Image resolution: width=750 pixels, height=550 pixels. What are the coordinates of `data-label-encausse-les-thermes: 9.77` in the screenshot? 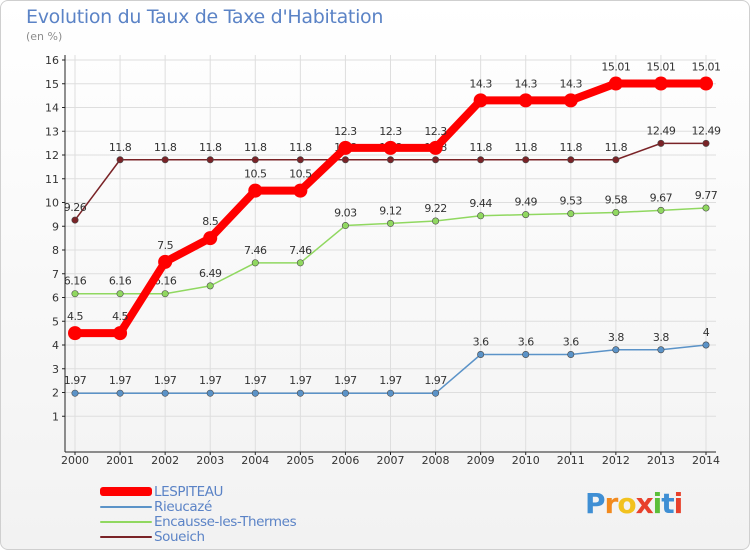 It's located at (706, 195).